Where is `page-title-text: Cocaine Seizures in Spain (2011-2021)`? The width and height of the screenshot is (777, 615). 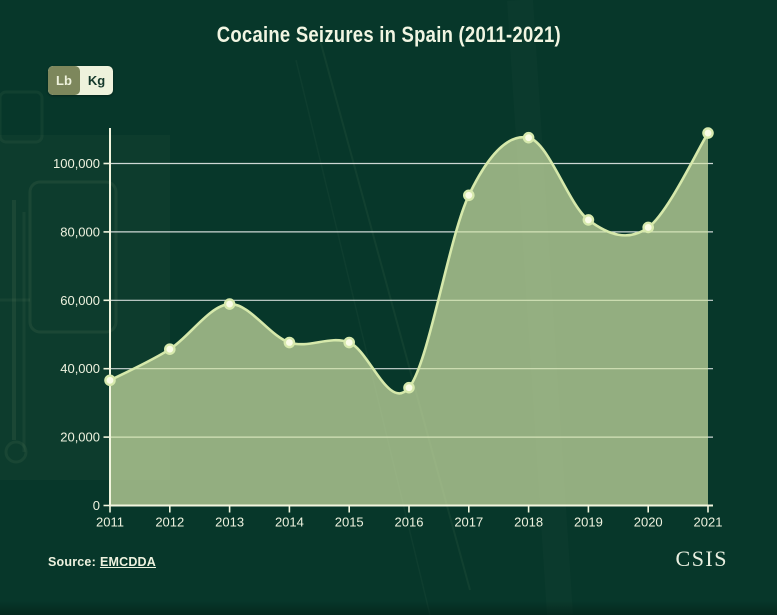 page-title-text: Cocaine Seizures in Spain (2011-2021) is located at coordinates (388, 34).